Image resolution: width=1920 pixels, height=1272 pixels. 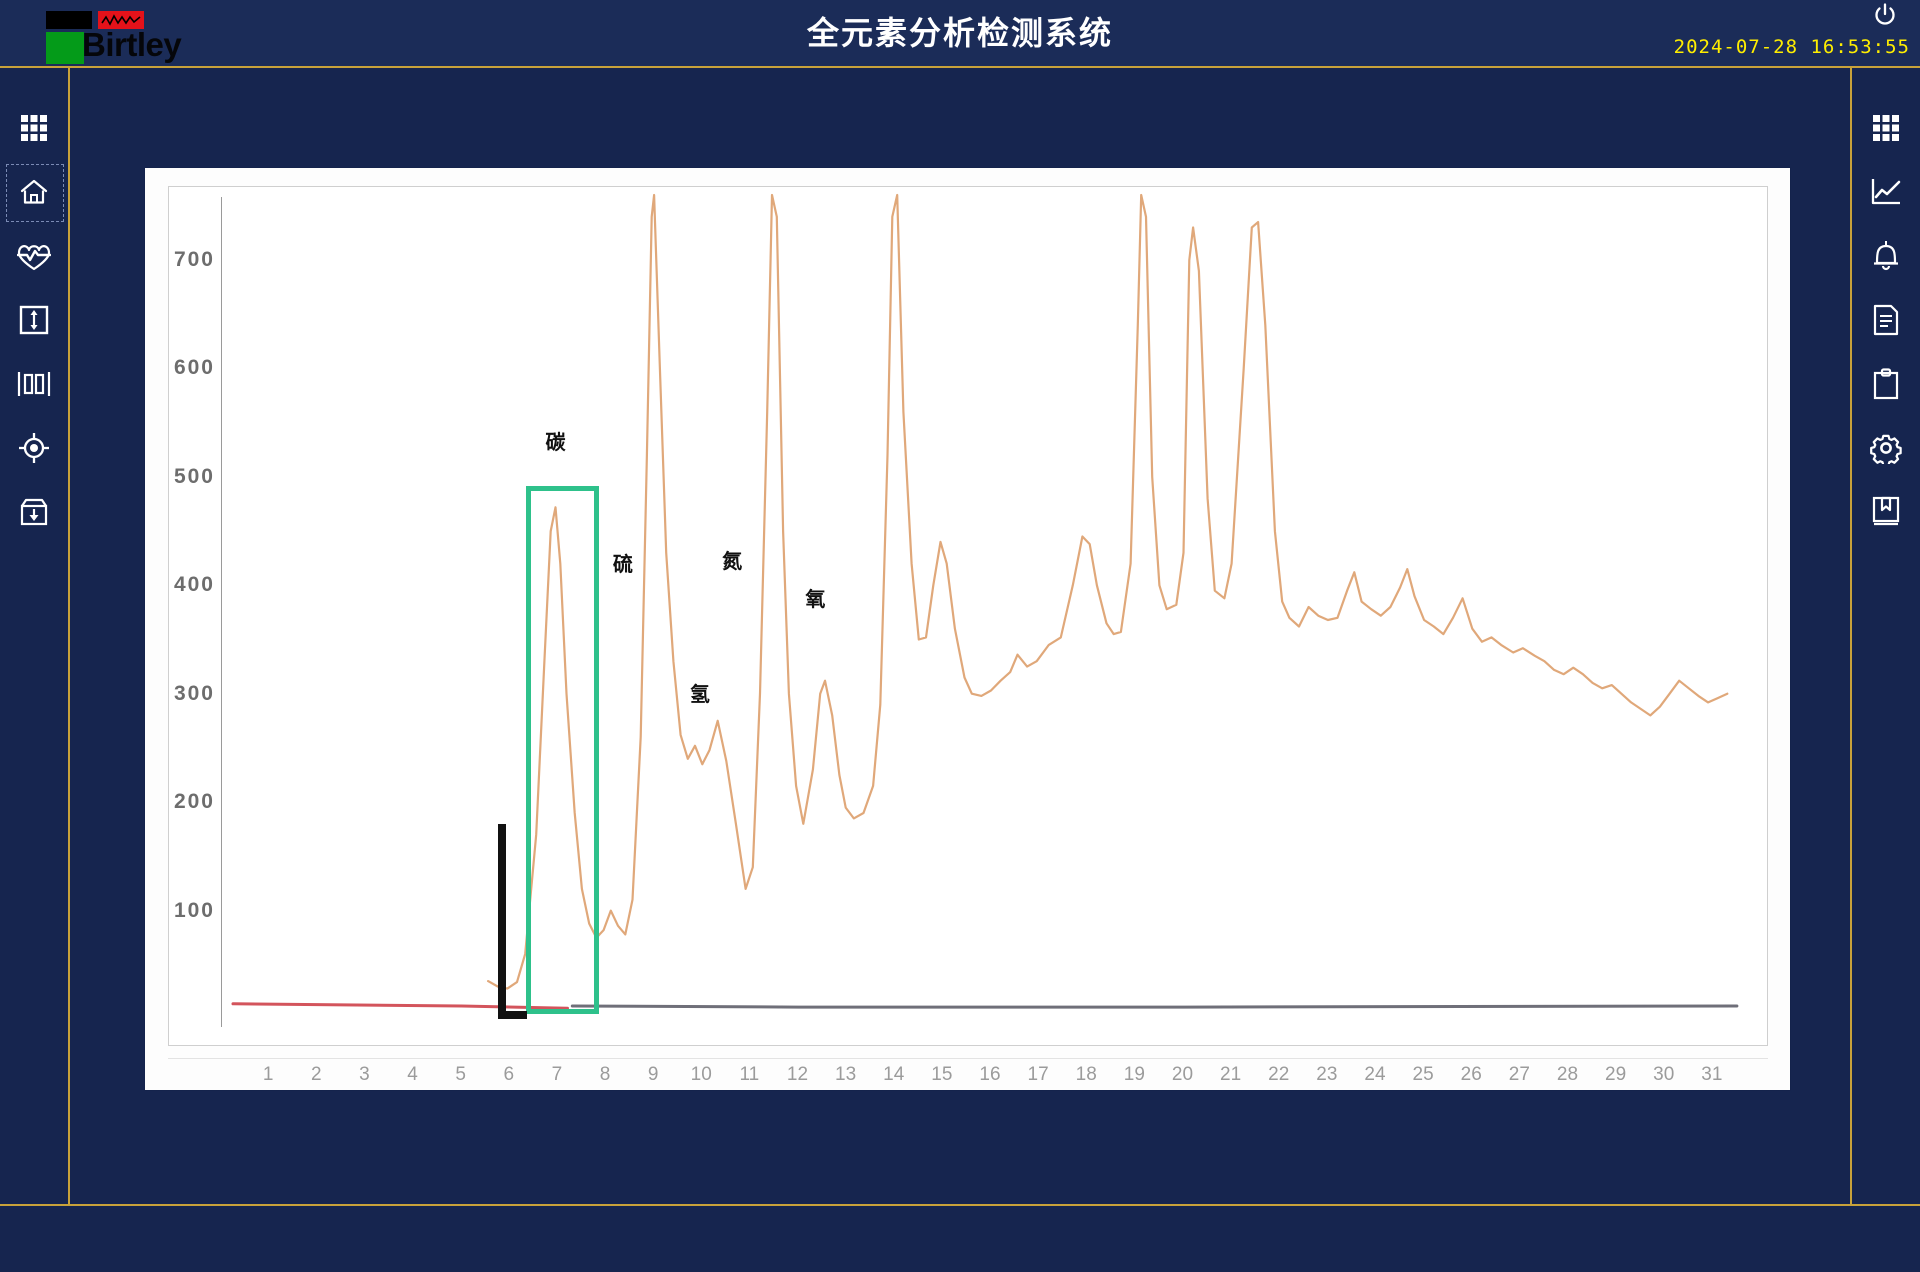 What do you see at coordinates (221, 612) in the screenshot?
I see `y-axis-line` at bounding box center [221, 612].